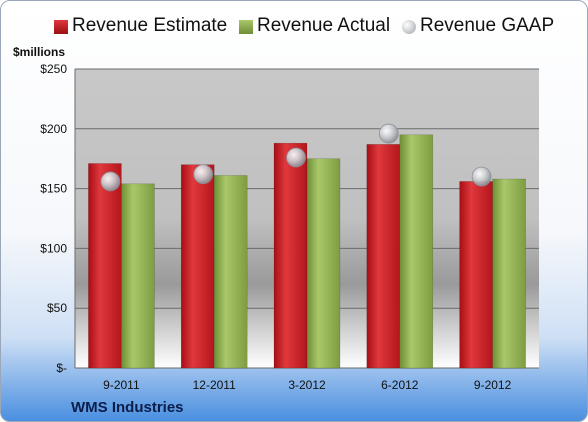 This screenshot has height=422, width=588. Describe the element at coordinates (307, 385) in the screenshot. I see `x-tick-label: 3-2012` at that location.